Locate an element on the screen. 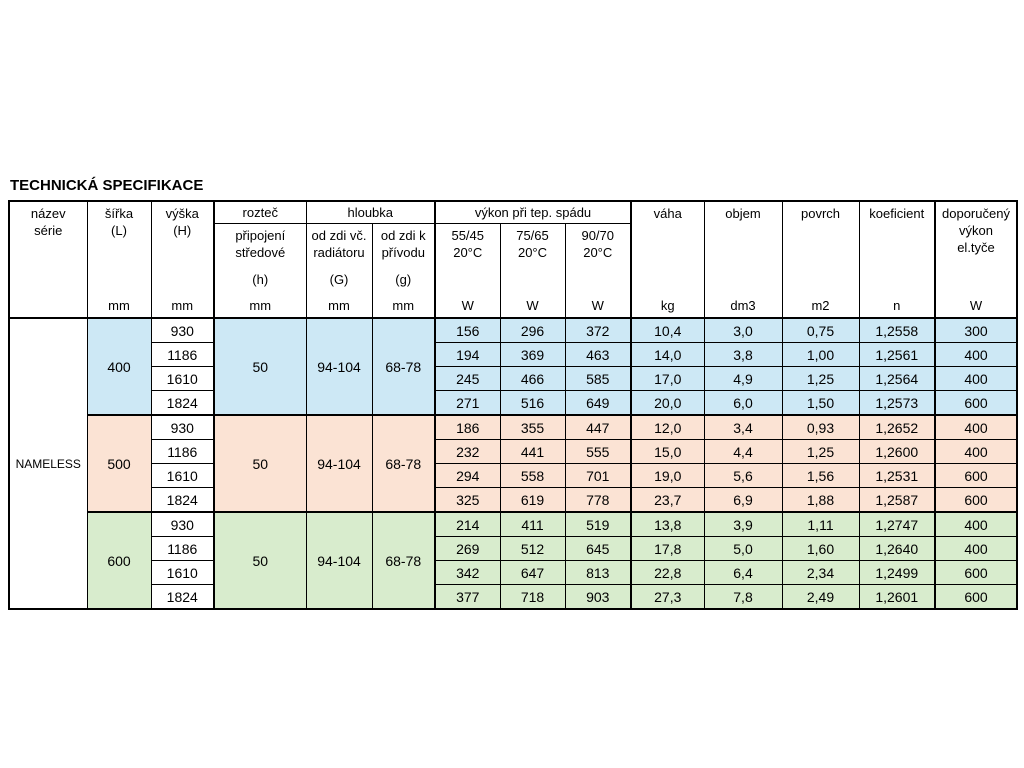 The width and height of the screenshot is (1024, 768). cell-power-5545: 377 is located at coordinates (467, 597).